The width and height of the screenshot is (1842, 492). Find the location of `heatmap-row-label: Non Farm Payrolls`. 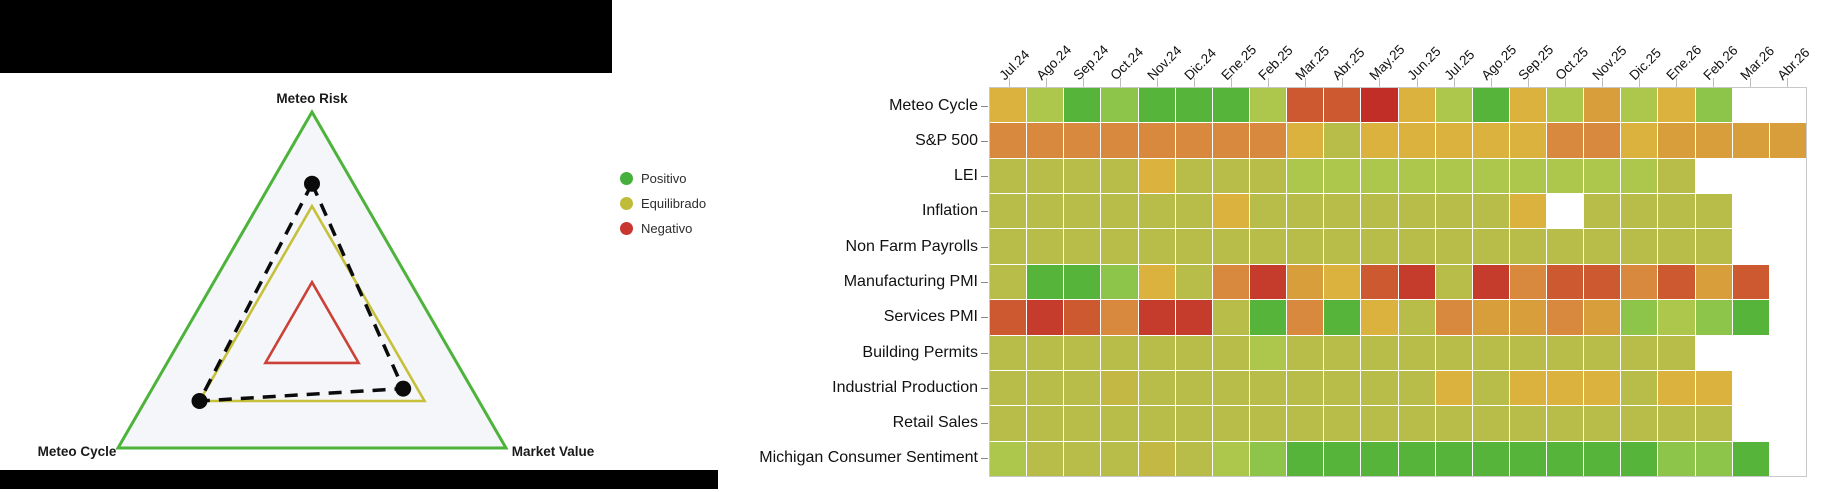

heatmap-row-label: Non Farm Payrolls is located at coordinates (911, 246).